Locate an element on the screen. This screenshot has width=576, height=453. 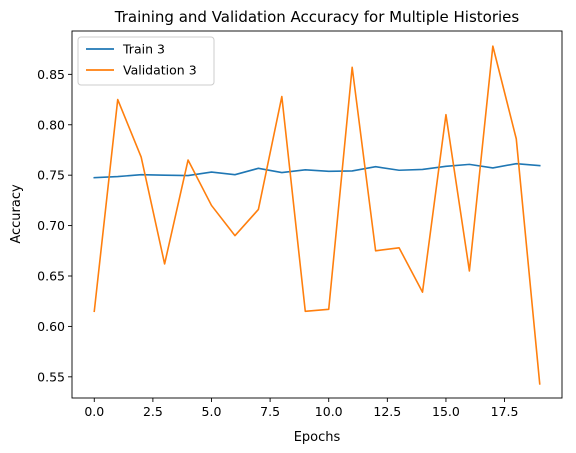
x-tick-label: 0.0 is located at coordinates (94, 411).